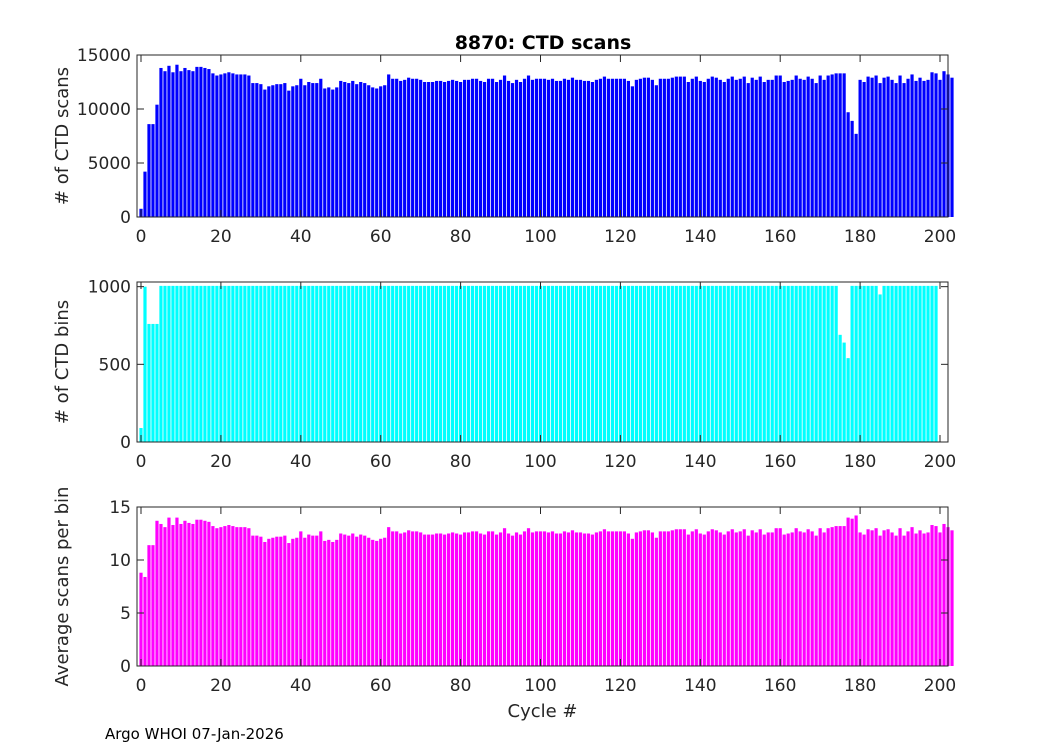  I want to click on y-tick-label: 15, so click(120, 508).